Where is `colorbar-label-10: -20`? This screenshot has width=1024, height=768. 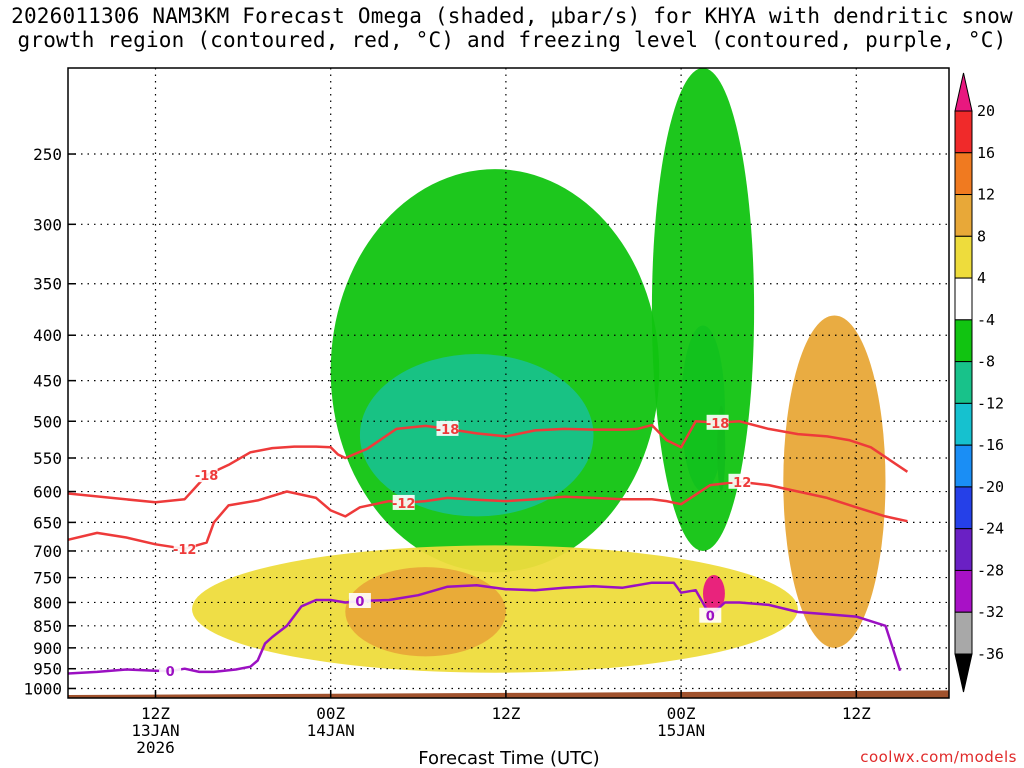
colorbar-label-10: -20 is located at coordinates (990, 487).